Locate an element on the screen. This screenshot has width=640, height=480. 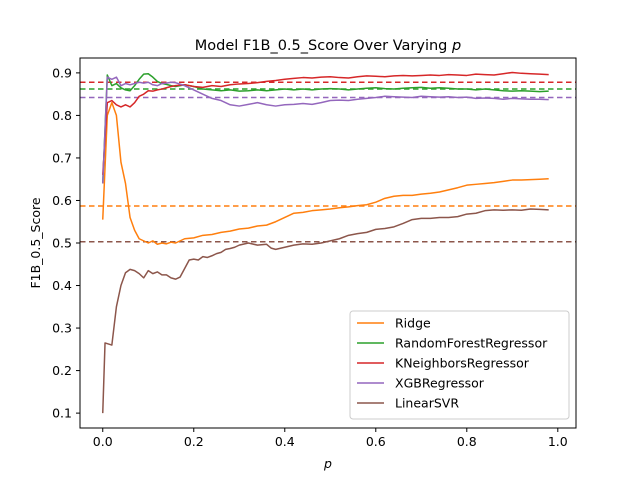
legend-label: Ridge is located at coordinates (413, 323).